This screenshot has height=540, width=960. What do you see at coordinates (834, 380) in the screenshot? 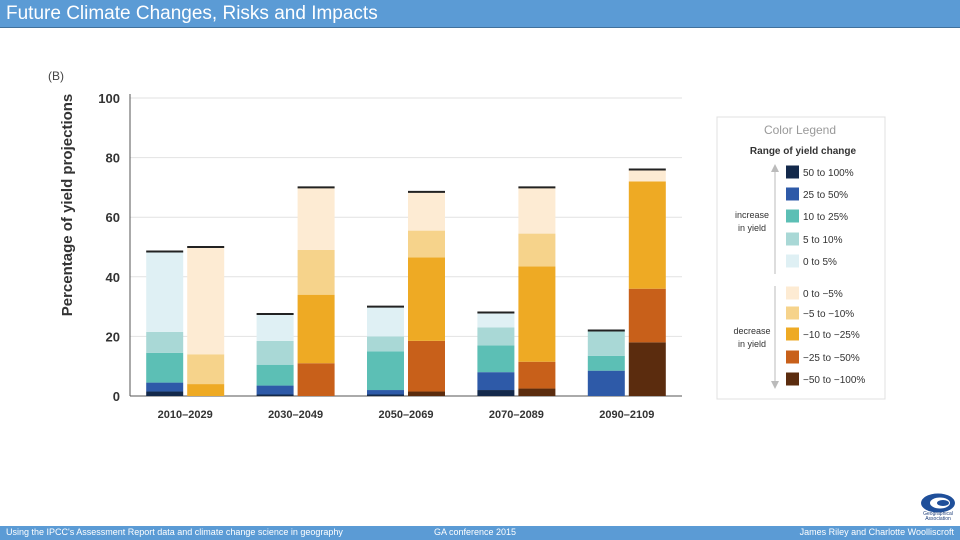
I see `legend-item-label: −50 to −100%` at bounding box center [834, 380].